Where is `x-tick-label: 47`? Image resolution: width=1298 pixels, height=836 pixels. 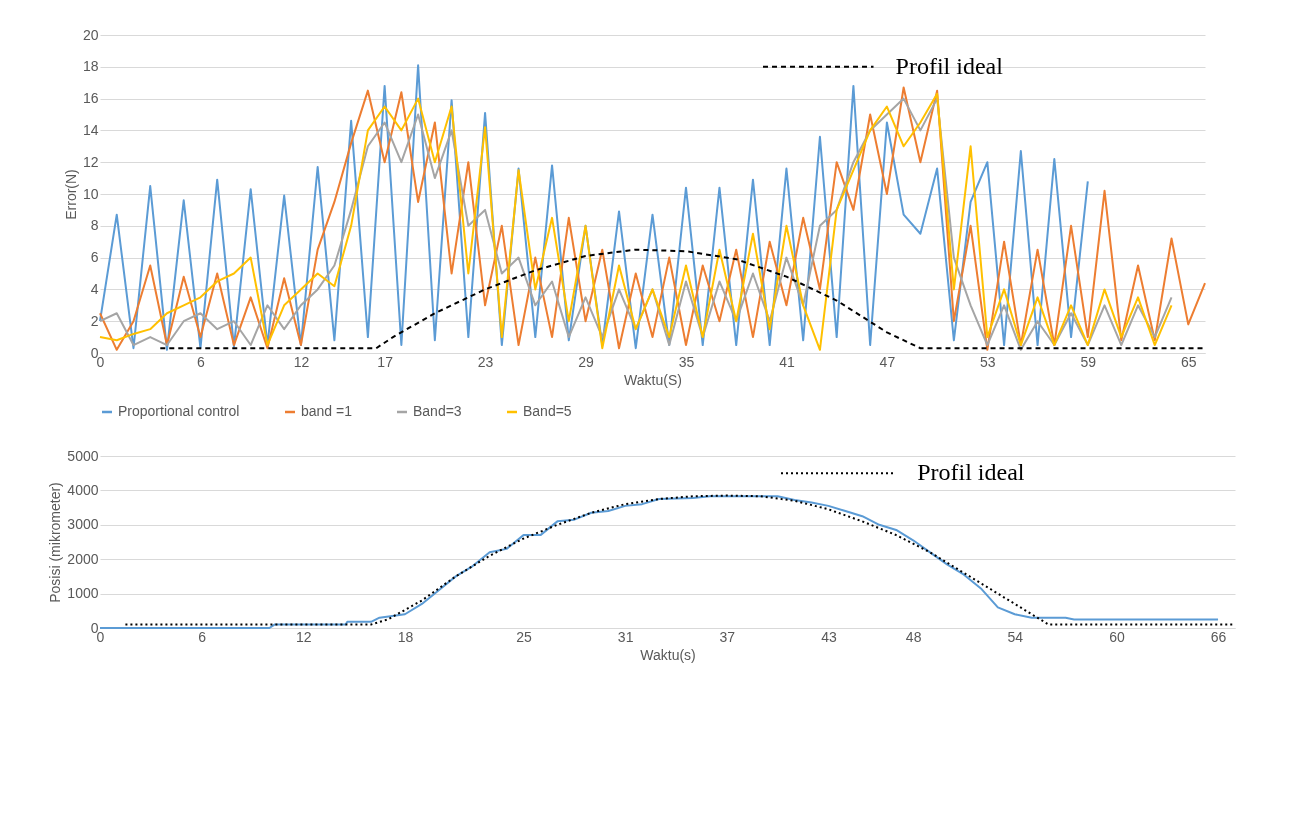
x-tick-label: 47 is located at coordinates (887, 361).